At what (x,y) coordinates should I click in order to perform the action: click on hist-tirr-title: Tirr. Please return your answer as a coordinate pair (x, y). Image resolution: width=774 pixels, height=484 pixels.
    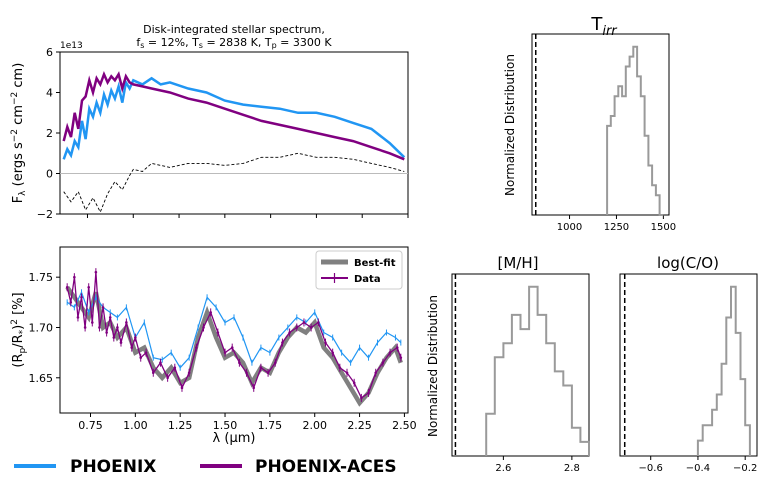
    Looking at the image, I should click on (604, 26).